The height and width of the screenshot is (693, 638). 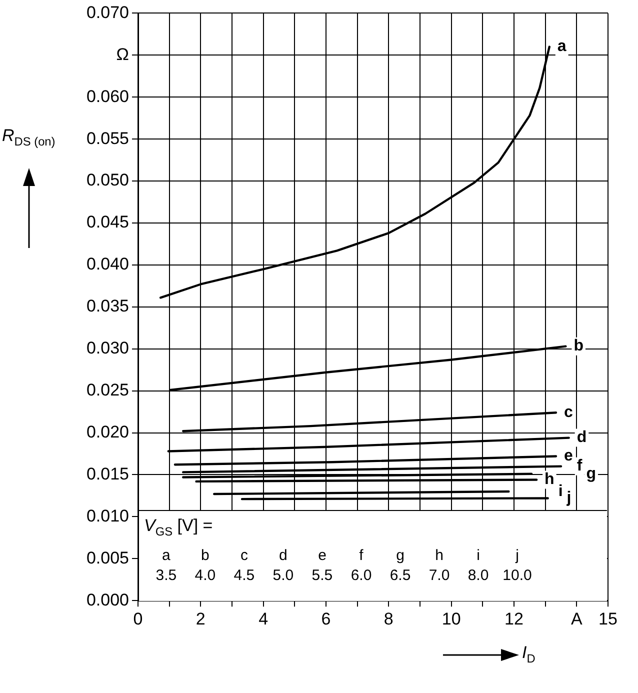 I want to click on series-label: b, so click(x=579, y=346).